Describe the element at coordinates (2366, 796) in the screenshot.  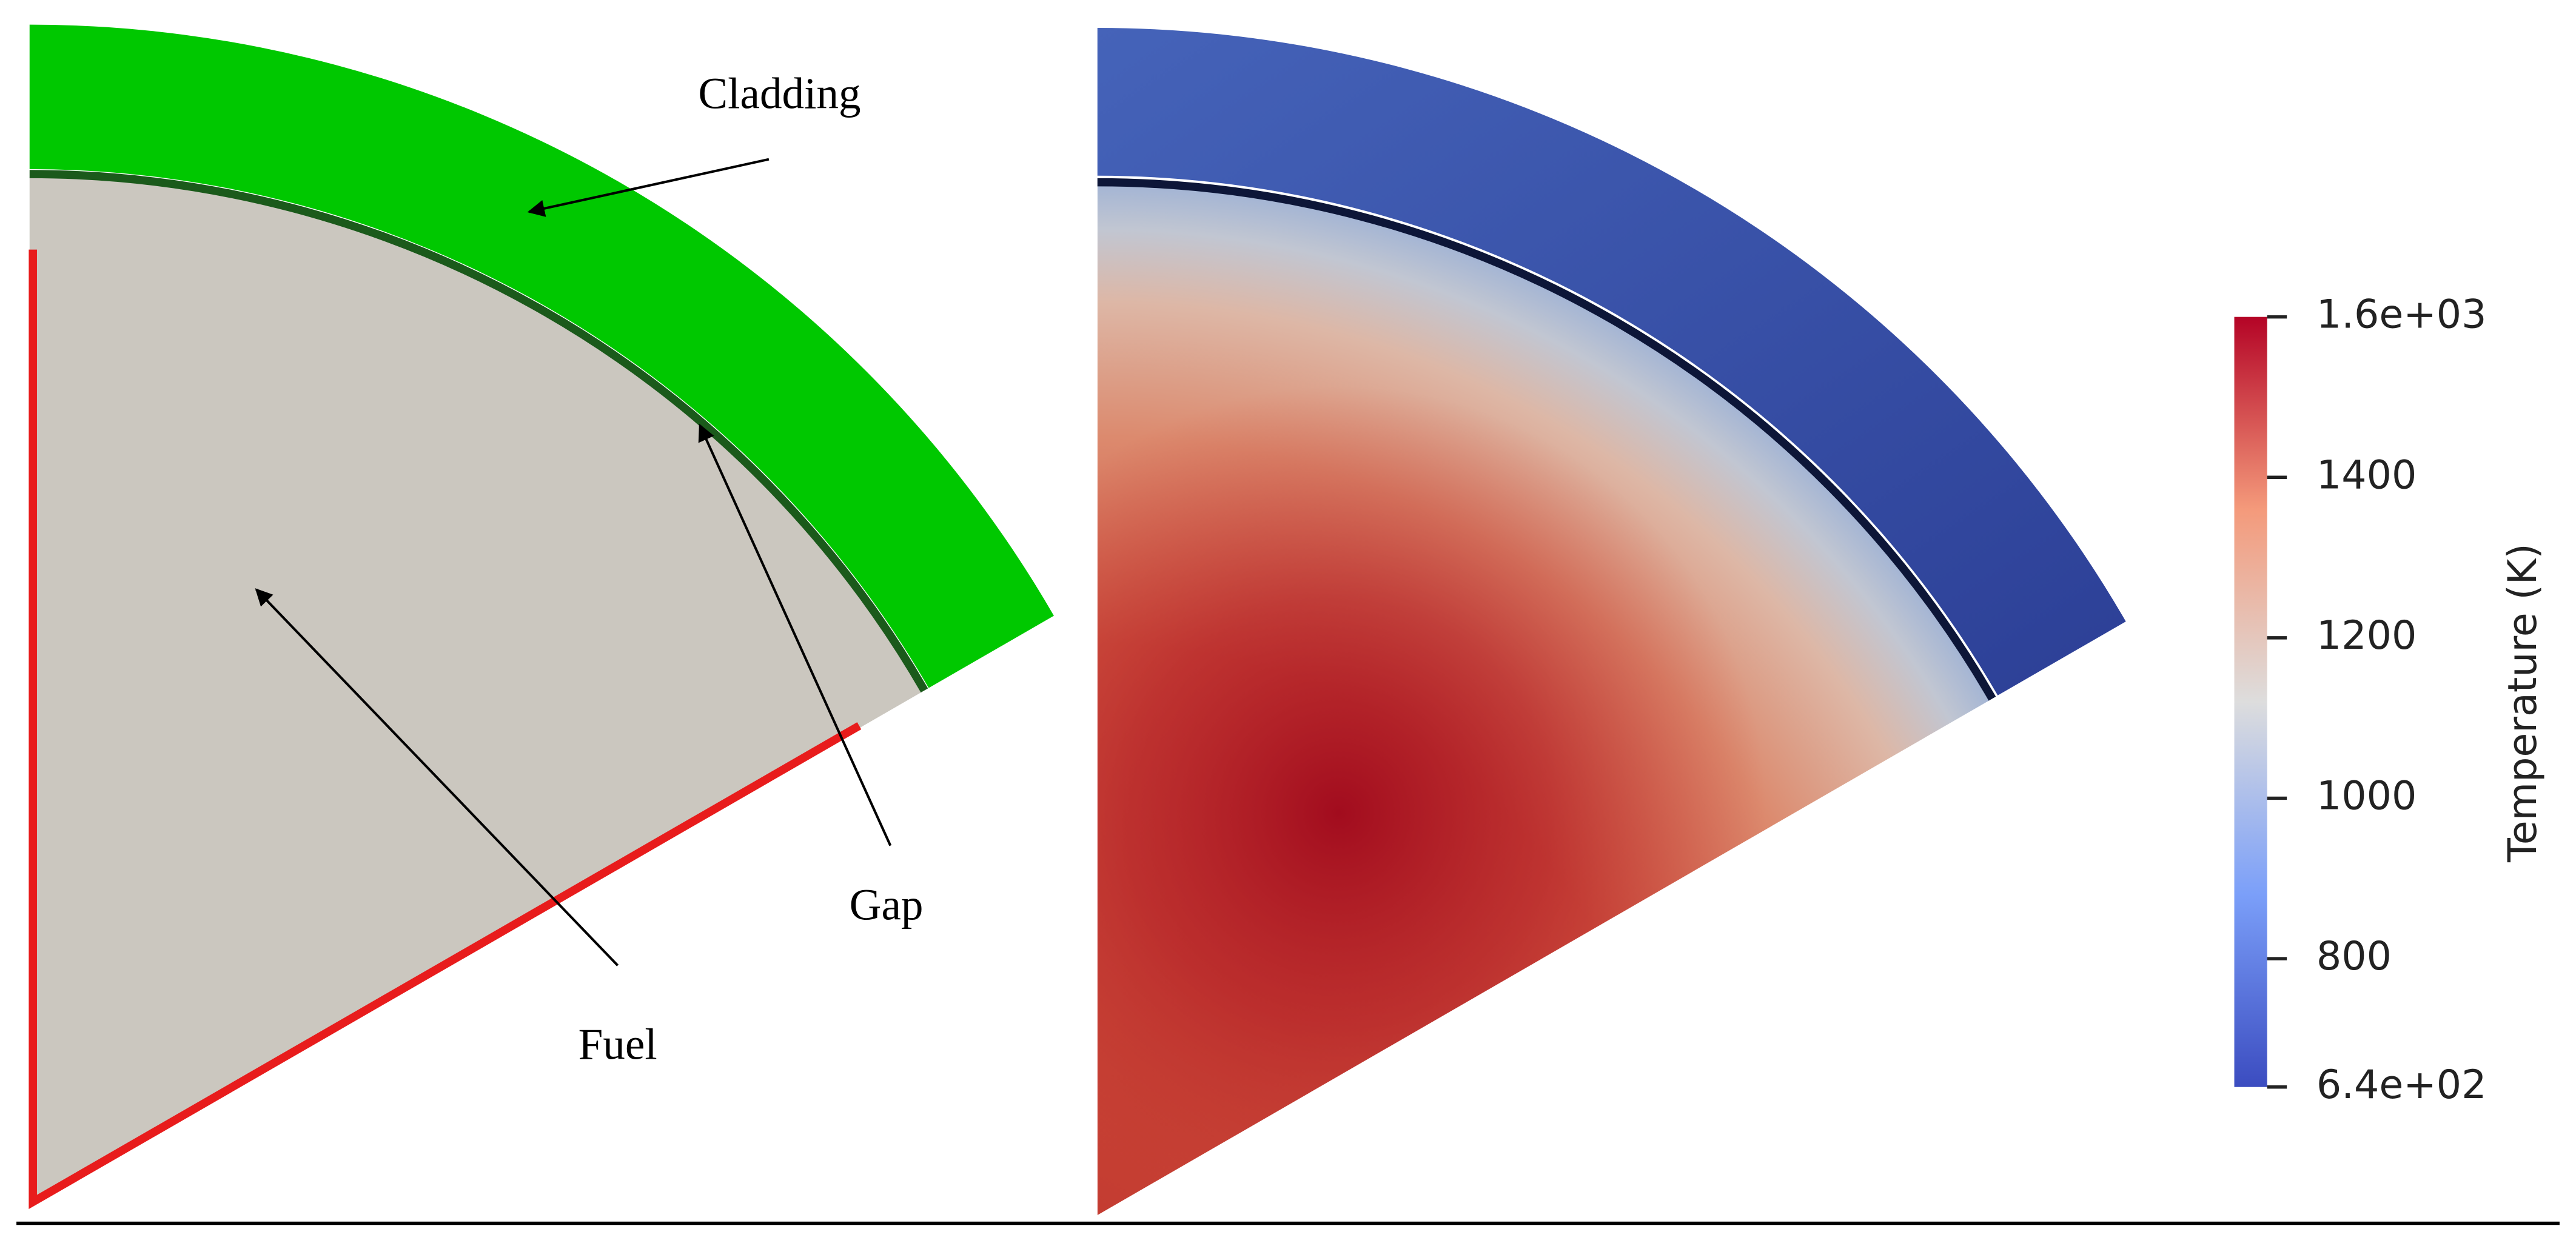
I see `tick-label: 1000` at that location.